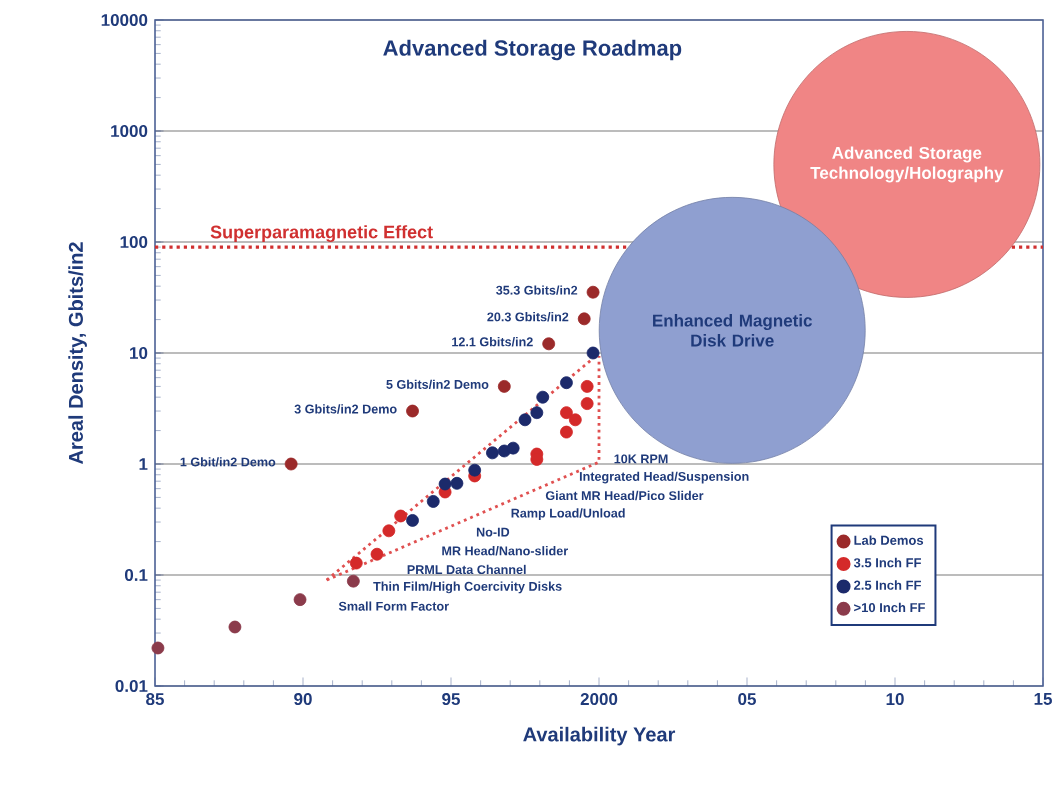  Describe the element at coordinates (889, 607) in the screenshot. I see `legend-label: >10 Inch FF` at that location.